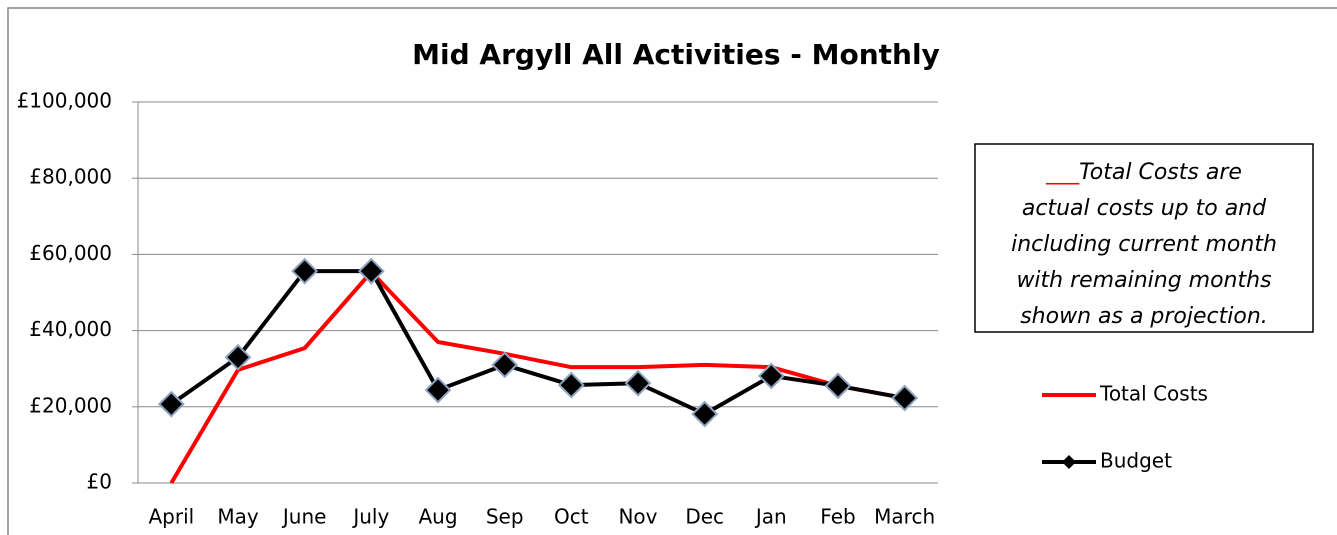 The image size is (1337, 535). What do you see at coordinates (70, 253) in the screenshot?
I see `y-tick-label: £60,000` at bounding box center [70, 253].